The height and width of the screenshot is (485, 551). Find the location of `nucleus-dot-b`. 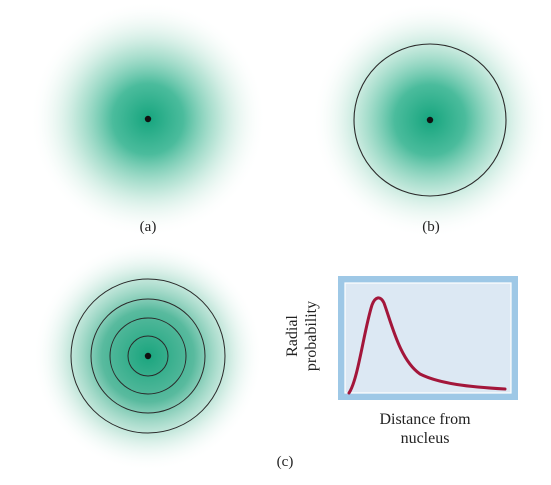

nucleus-dot-b is located at coordinates (430, 120).